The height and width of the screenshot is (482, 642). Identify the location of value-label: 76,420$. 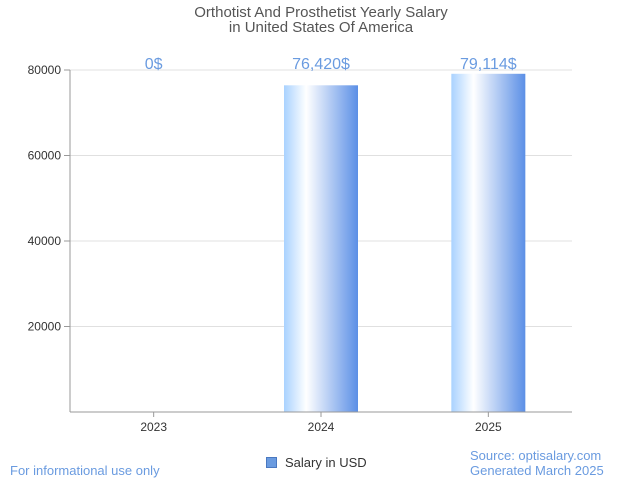
(321, 64).